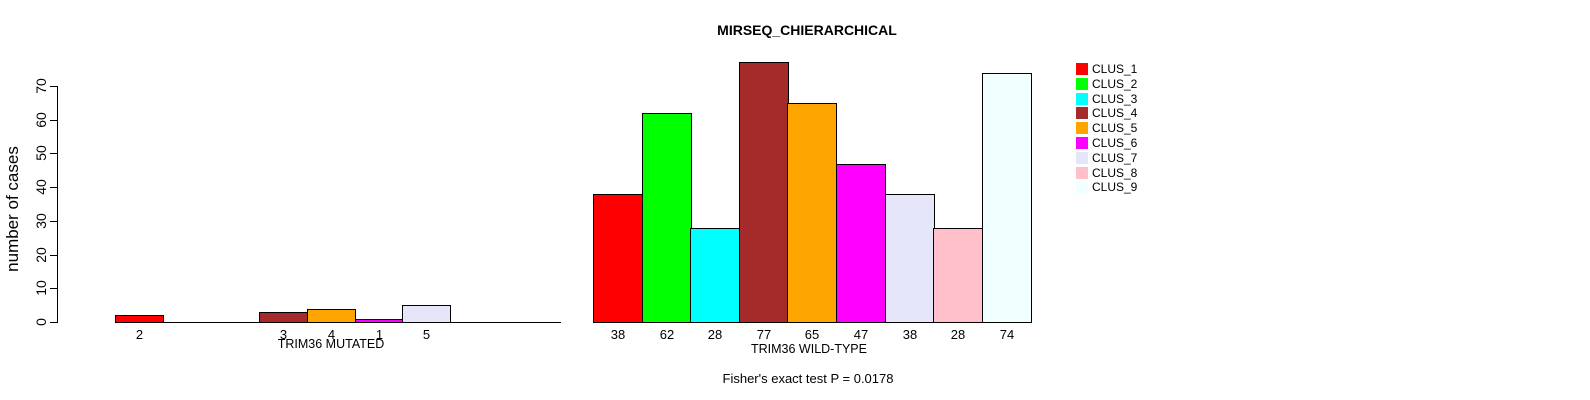  I want to click on legend-label-CLUS_5: CLUS_5, so click(1115, 128).